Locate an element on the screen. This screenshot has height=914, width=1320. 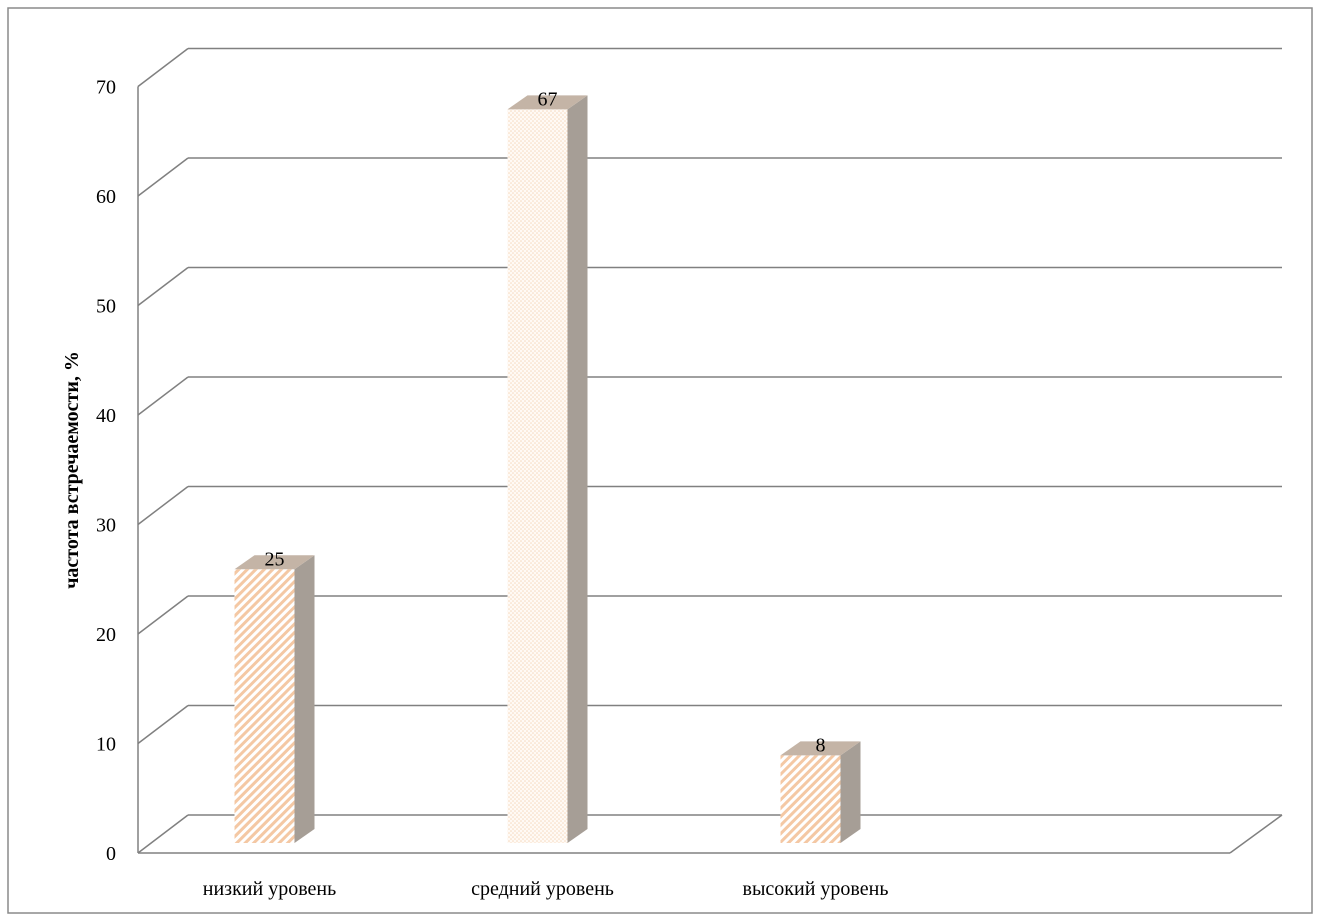
y-tick-label: 0 is located at coordinates (111, 854).